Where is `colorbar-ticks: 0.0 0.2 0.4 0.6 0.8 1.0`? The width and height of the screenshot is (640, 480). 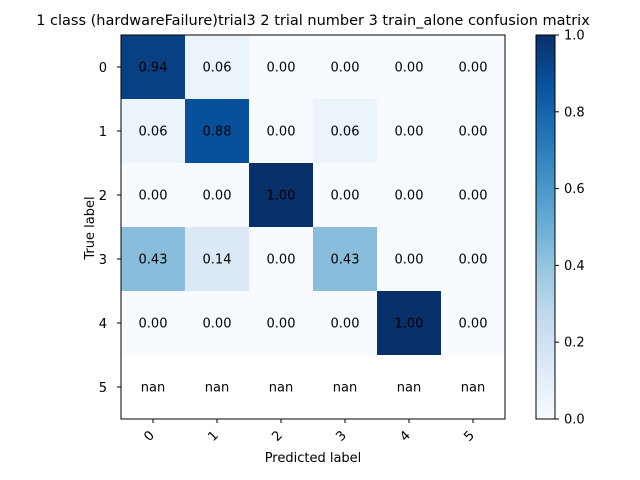
colorbar-ticks: 0.0 0.2 0.4 0.6 0.8 1.0 is located at coordinates (570, 228).